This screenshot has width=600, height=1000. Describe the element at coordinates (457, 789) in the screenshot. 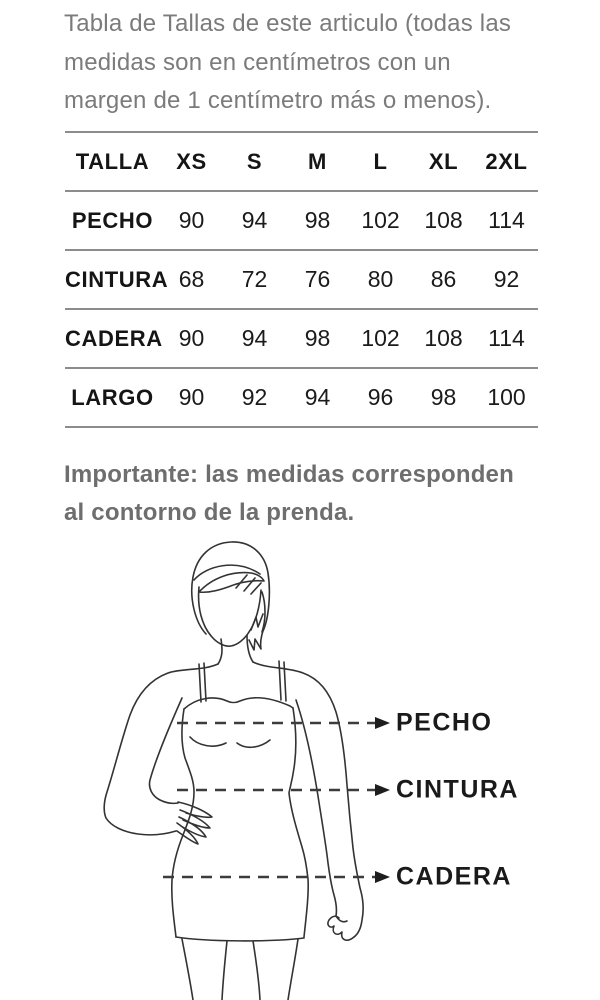

I see `cintura-label: CINTURA` at that location.